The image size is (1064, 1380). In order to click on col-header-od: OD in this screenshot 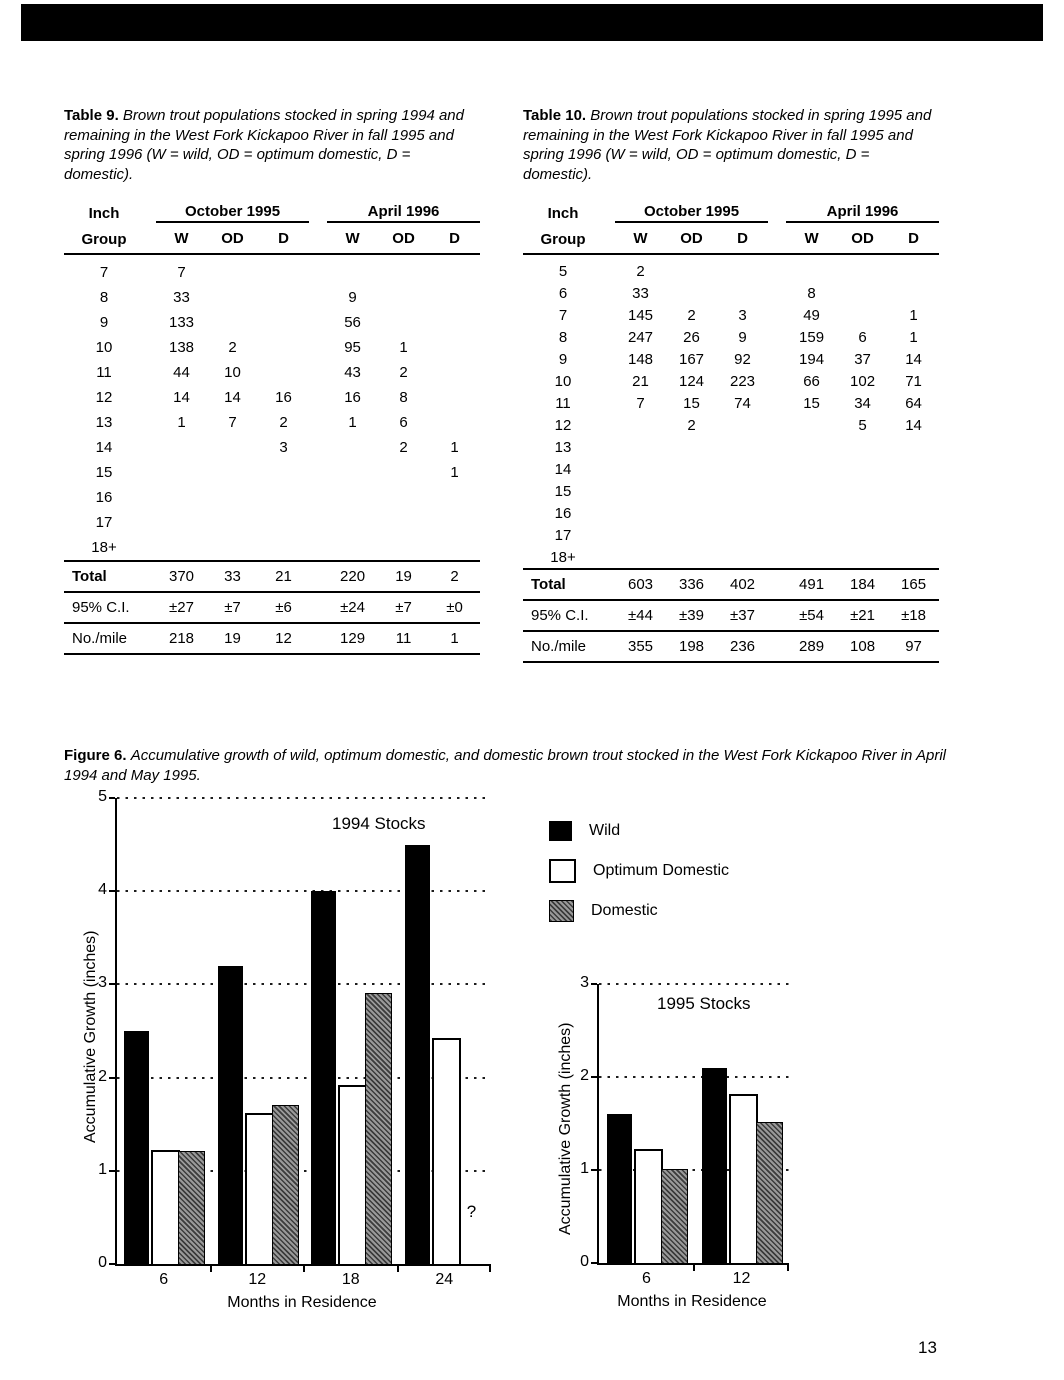, I will do `click(691, 238)`.